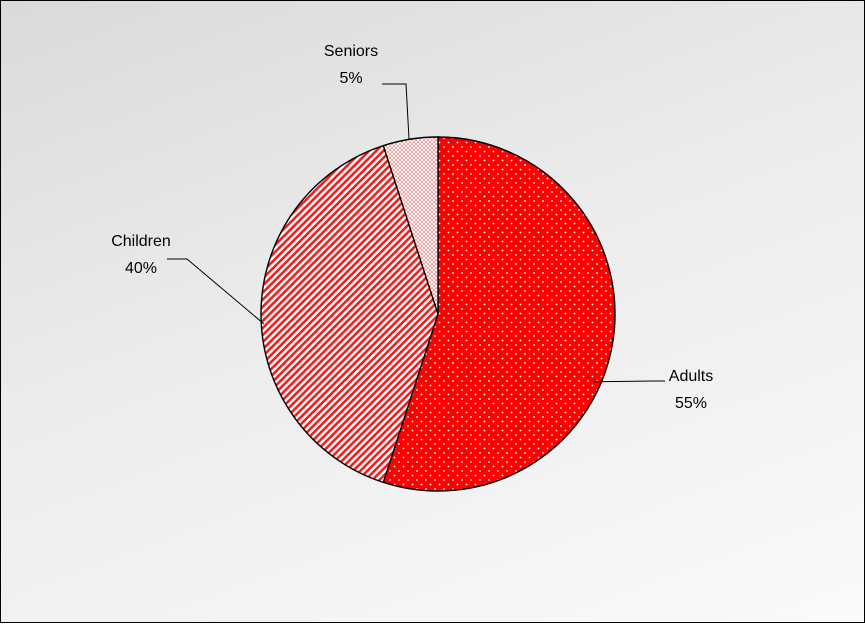 The image size is (865, 624). Describe the element at coordinates (396, 111) in the screenshot. I see `leader-line-seniors` at that location.